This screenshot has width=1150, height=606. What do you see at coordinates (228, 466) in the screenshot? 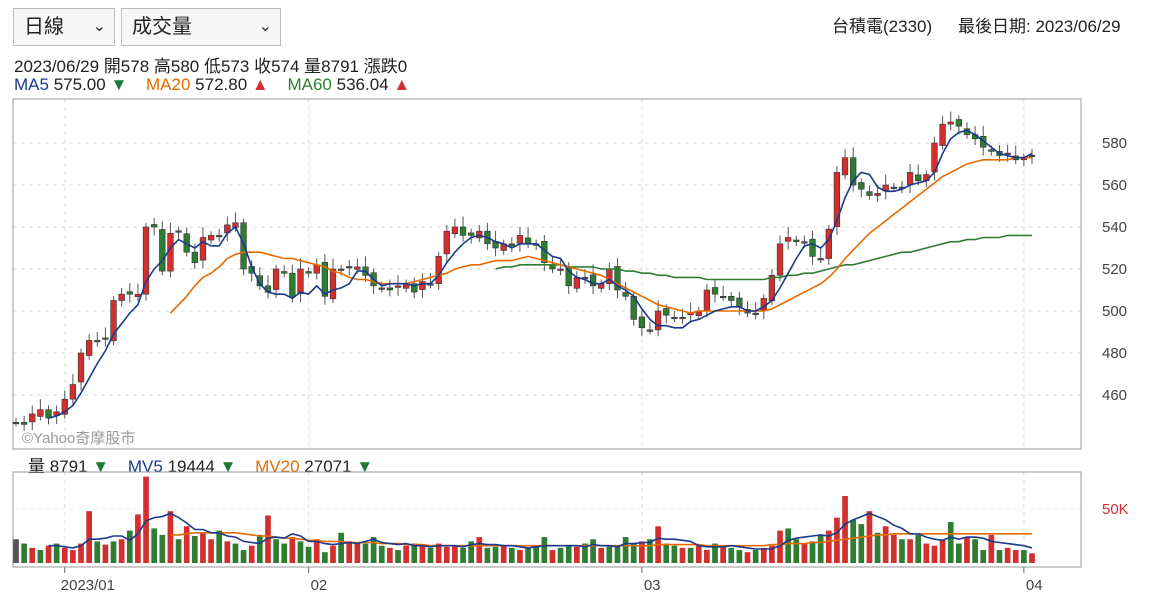
I see `mv5-arrow: ▼` at bounding box center [228, 466].